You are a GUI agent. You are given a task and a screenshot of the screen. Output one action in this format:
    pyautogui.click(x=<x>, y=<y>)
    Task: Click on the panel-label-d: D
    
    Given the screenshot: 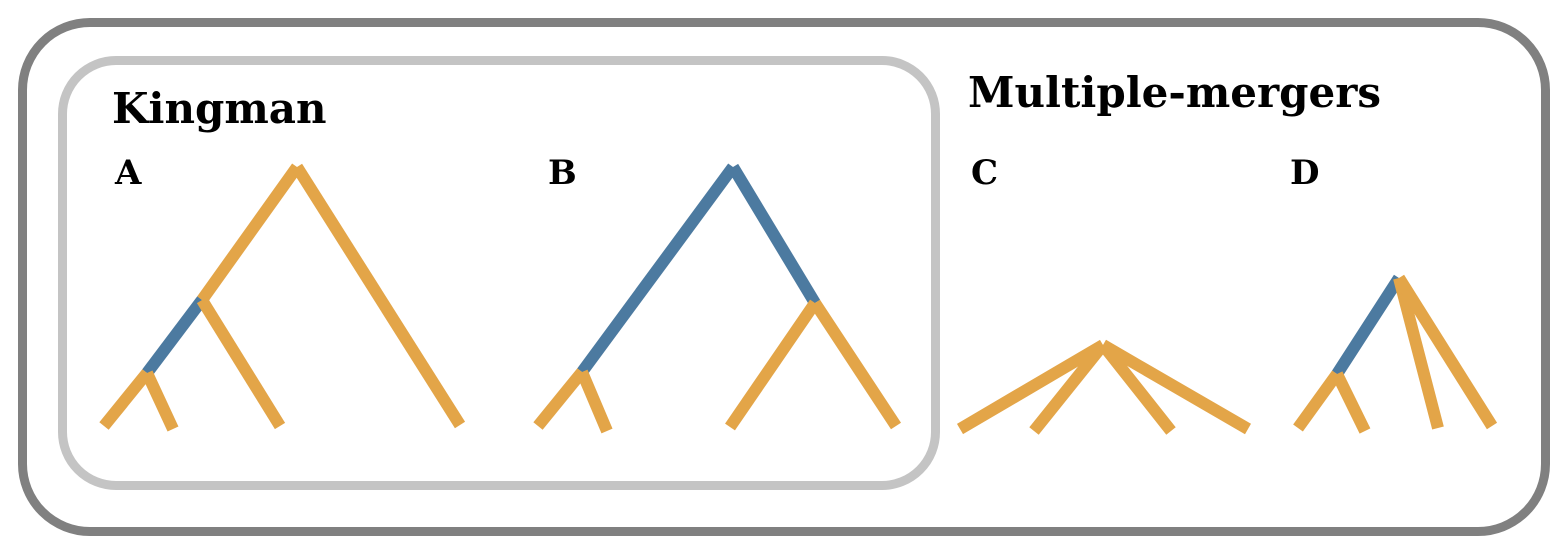 What is the action you would take?
    pyautogui.click(x=1305, y=173)
    